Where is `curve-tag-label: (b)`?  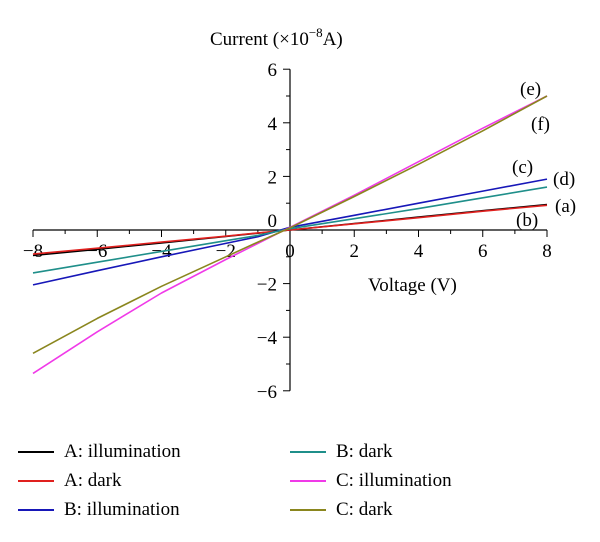
curve-tag-label: (b) is located at coordinates (527, 220).